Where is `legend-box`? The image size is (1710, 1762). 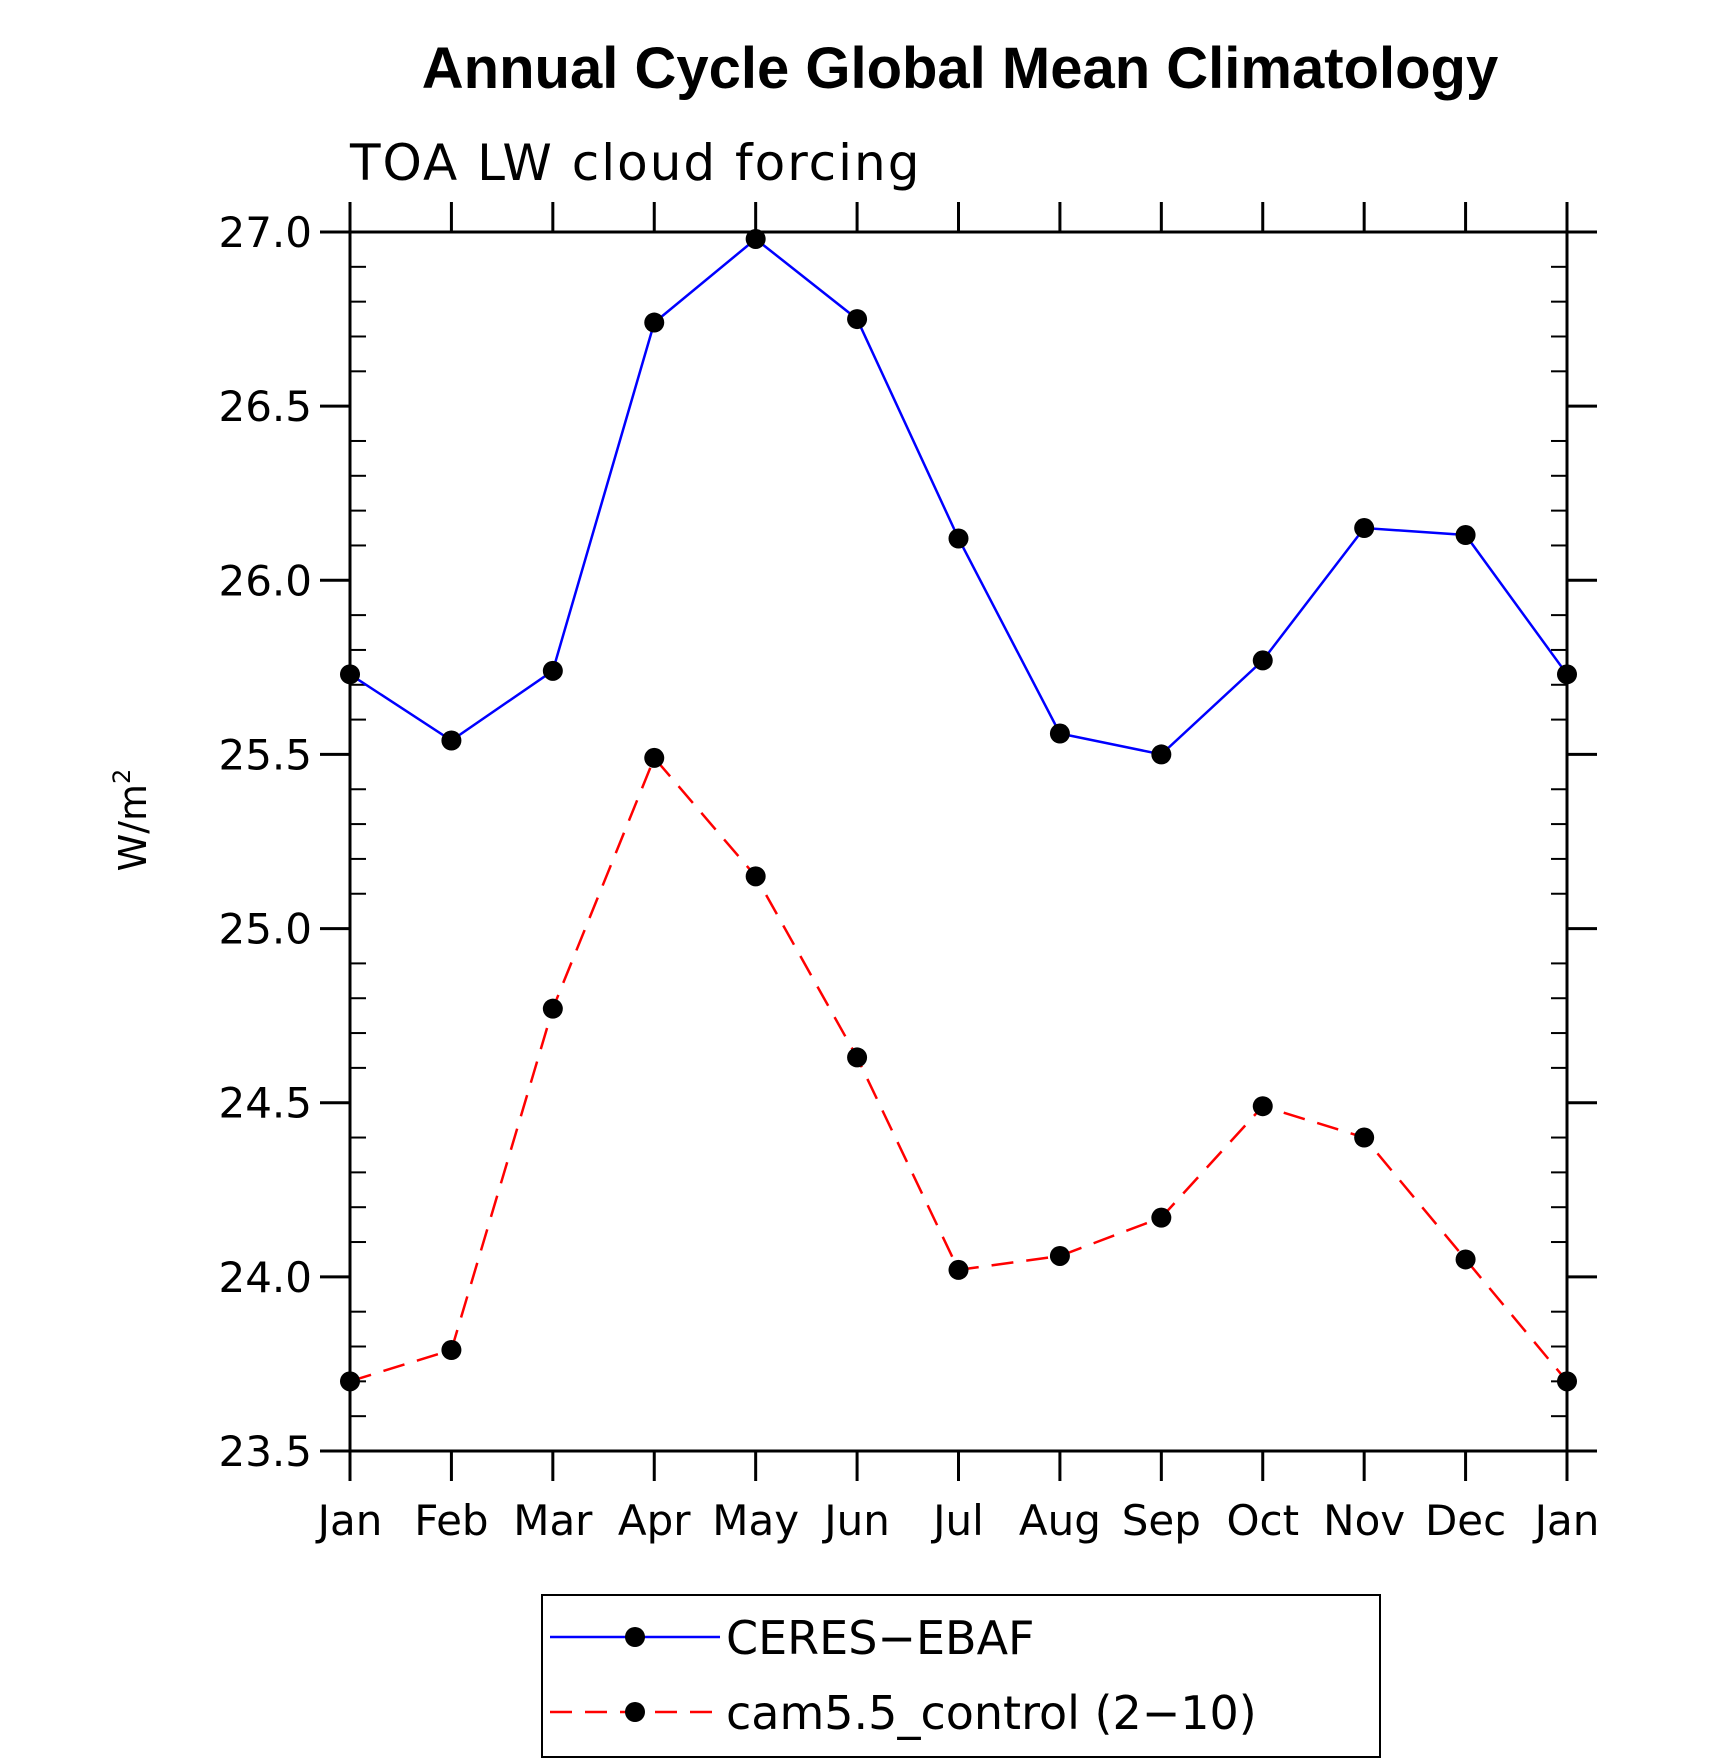 legend-box is located at coordinates (961, 1676).